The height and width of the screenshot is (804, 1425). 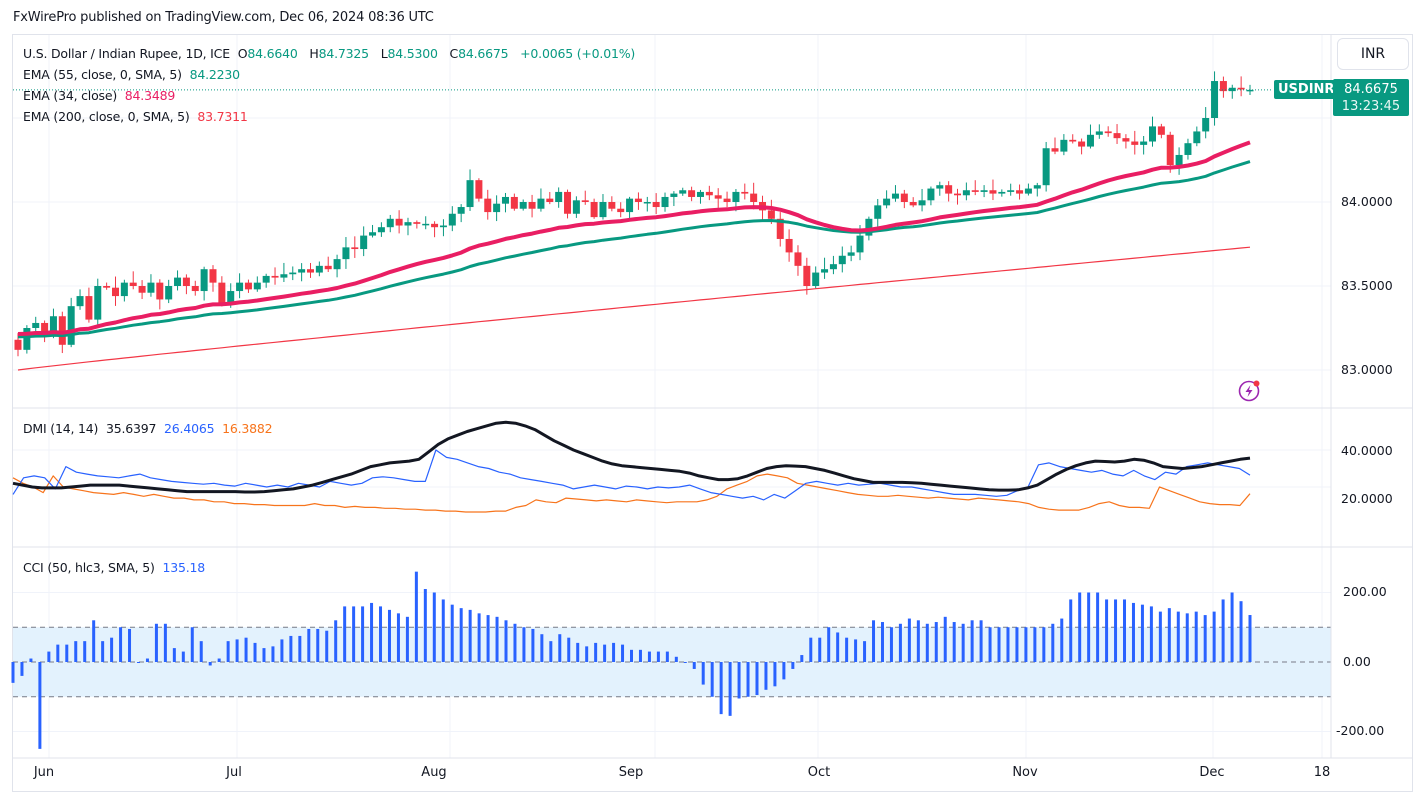 I want to click on dmi-minus-value: 16.3882, so click(x=247, y=428).